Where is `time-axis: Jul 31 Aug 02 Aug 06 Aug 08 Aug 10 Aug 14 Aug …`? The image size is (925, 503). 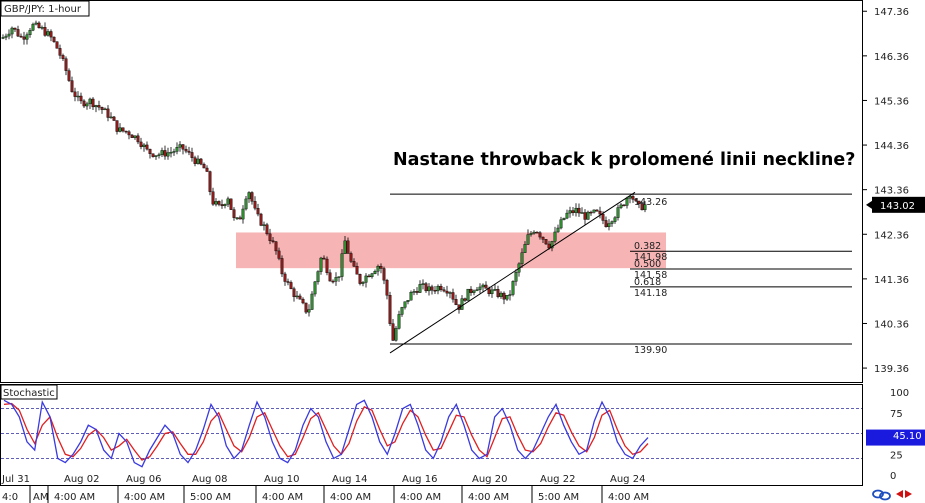
time-axis: Jul 31 Aug 02 Aug 06 Aug 08 Aug 10 Aug 14 Aug … is located at coordinates (325, 488).